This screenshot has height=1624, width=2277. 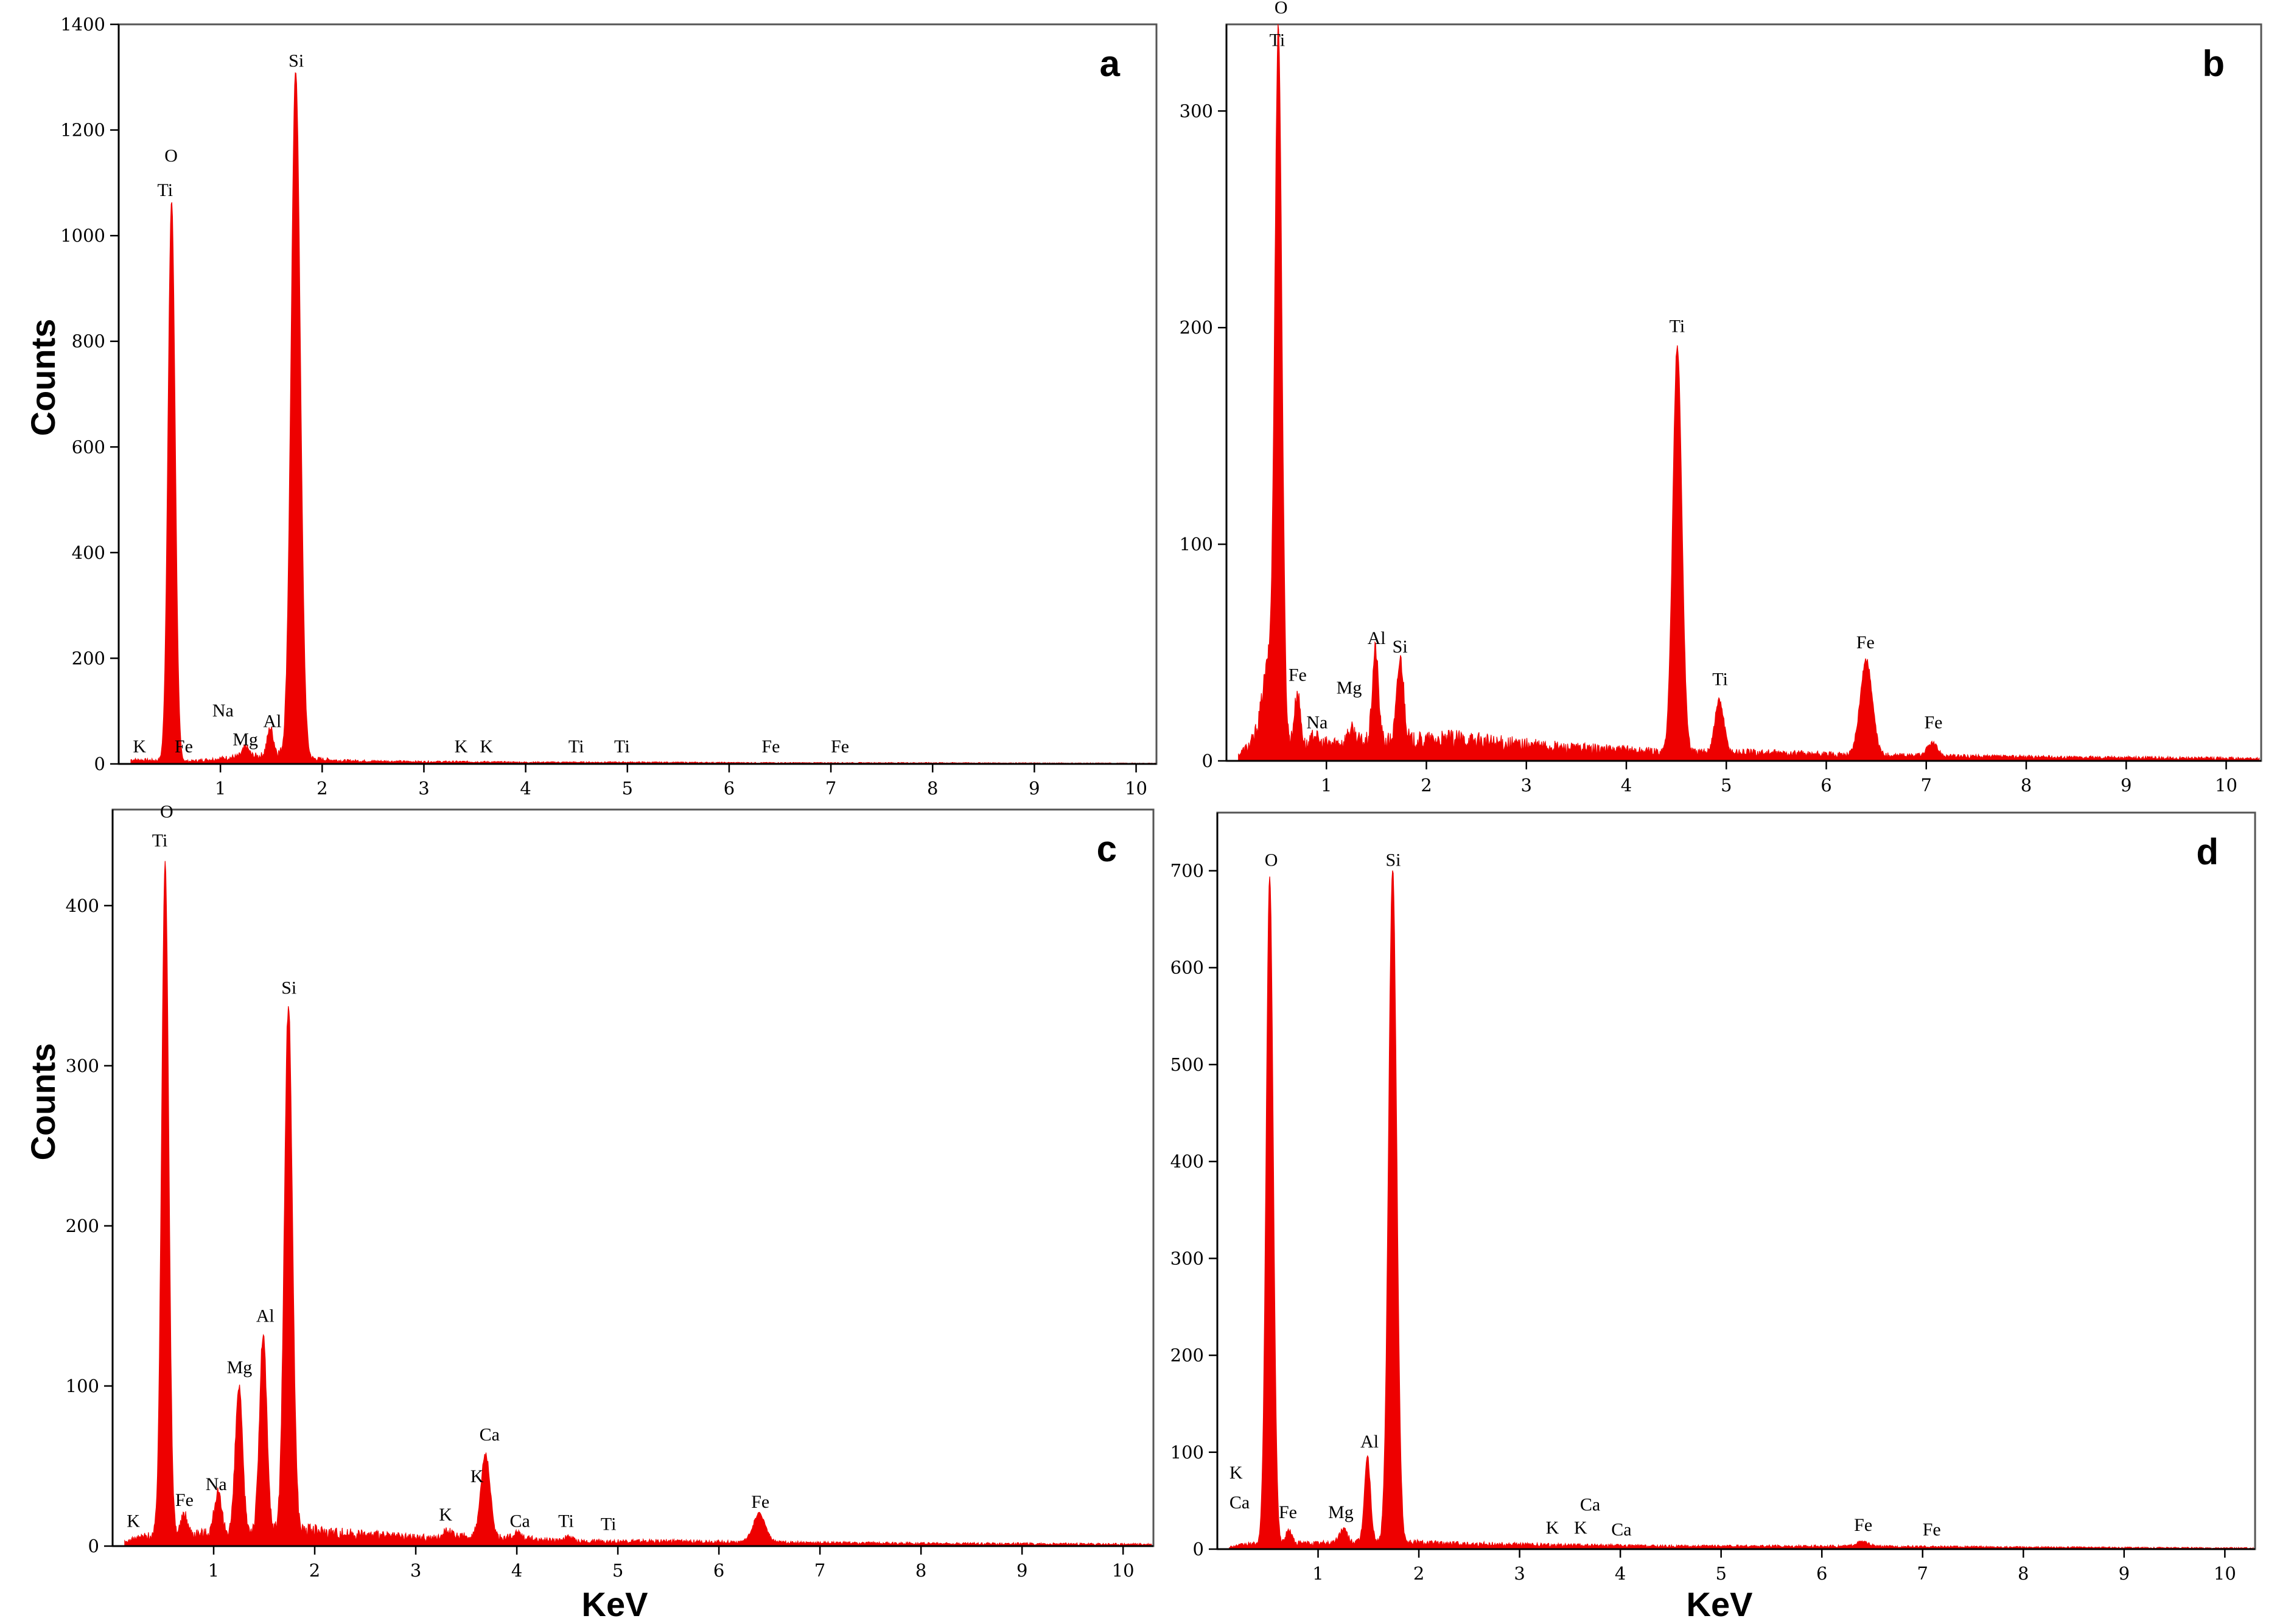 What do you see at coordinates (82, 24) in the screenshot?
I see `y-tick-label: 1400` at bounding box center [82, 24].